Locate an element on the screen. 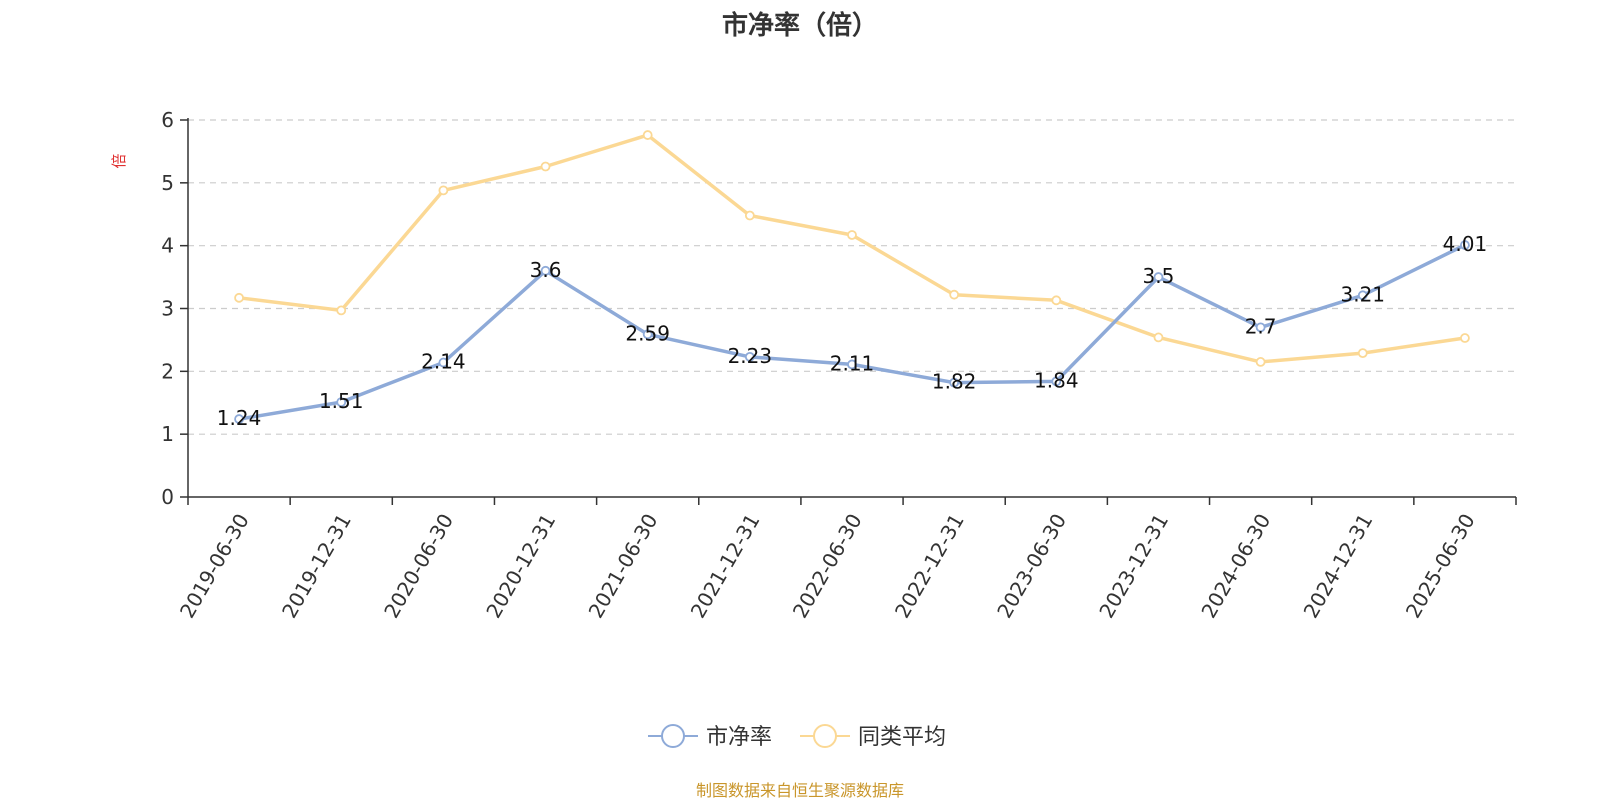 The height and width of the screenshot is (800, 1600). data-label: 2.7 is located at coordinates (1261, 326).